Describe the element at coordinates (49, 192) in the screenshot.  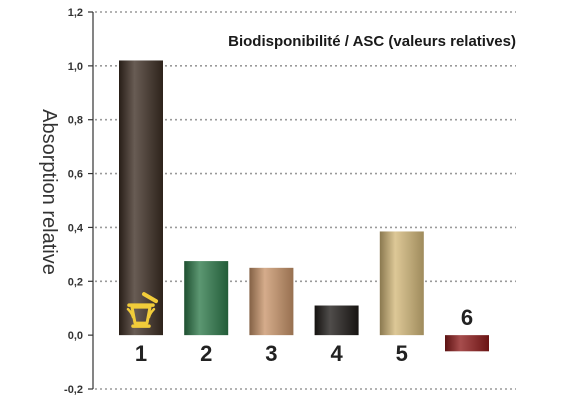
I see `y-axis-label: Absorption relative` at that location.